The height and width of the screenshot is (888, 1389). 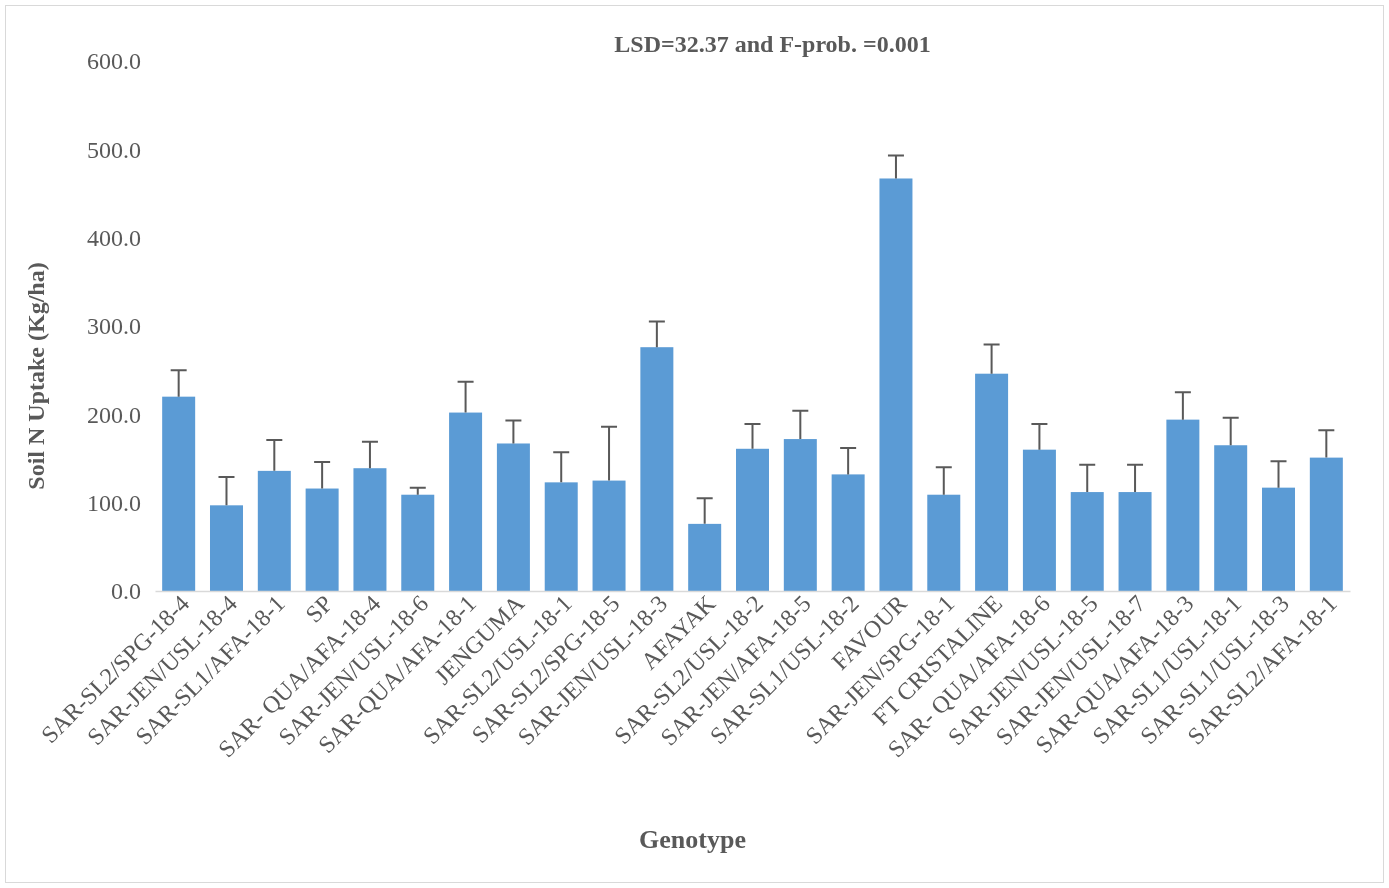 I want to click on y-tick-label: 300.0, so click(x=114, y=326).